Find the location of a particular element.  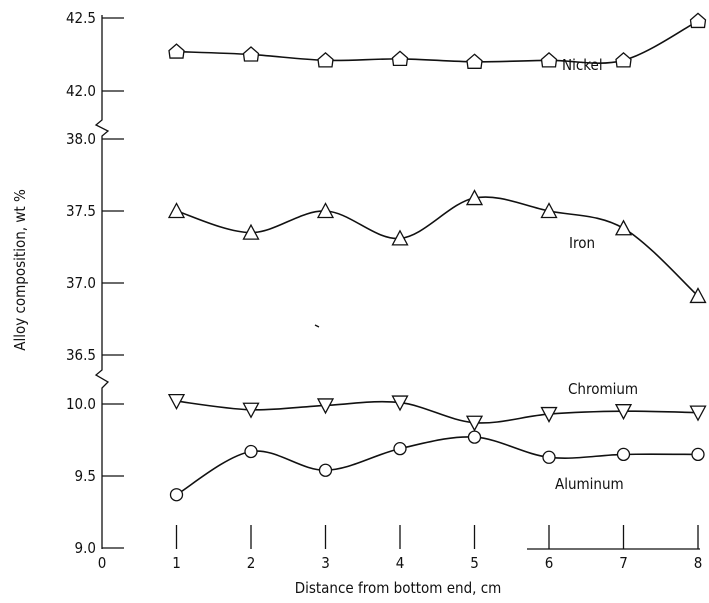

x-tick-label: 6 is located at coordinates (549, 563).